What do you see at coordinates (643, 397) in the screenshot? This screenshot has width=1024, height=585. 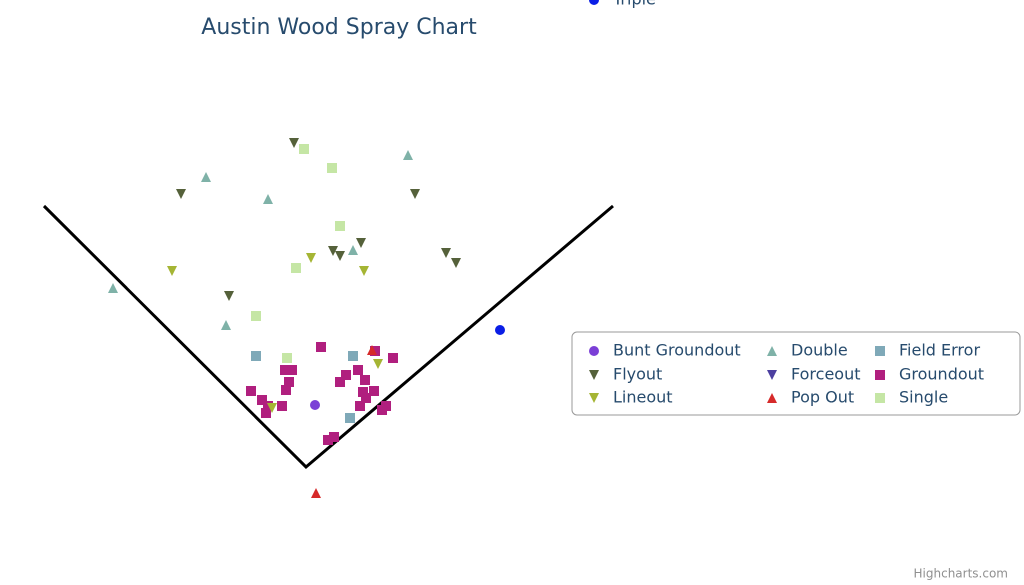 I see `legend-label: Lineout` at bounding box center [643, 397].